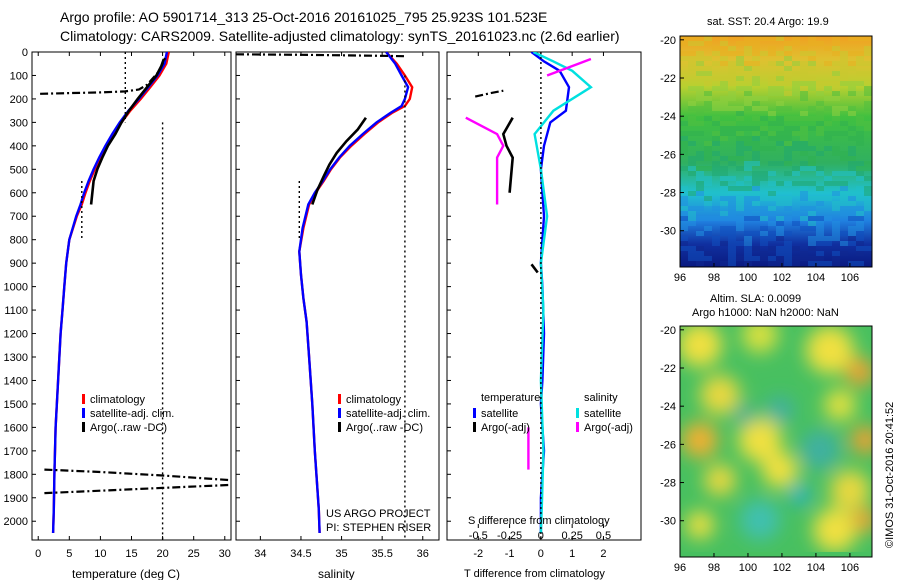  What do you see at coordinates (300, 554) in the screenshot?
I see `x-tick-label: 34.5` at bounding box center [300, 554].